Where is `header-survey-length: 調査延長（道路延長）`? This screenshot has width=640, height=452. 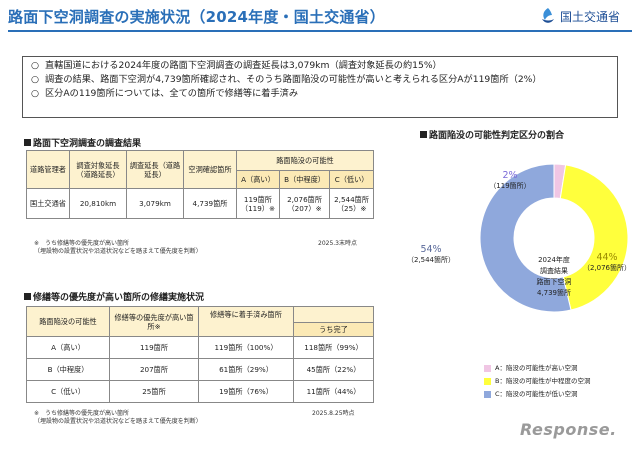
header-survey-length: 調査延長（道路延長） is located at coordinates (155, 169).